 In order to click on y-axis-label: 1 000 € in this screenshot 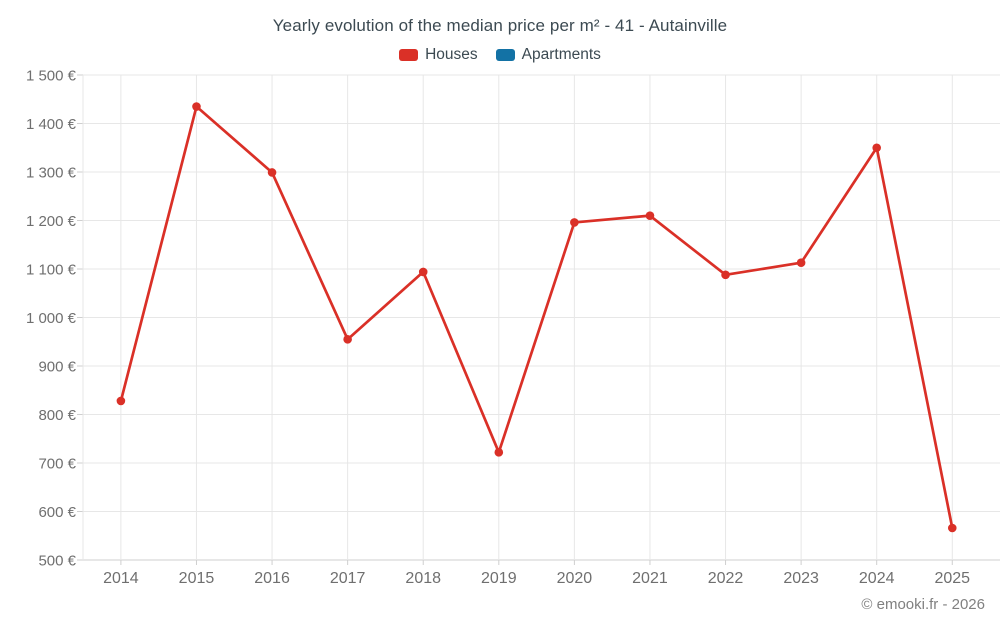, I will do `click(51, 318)`.